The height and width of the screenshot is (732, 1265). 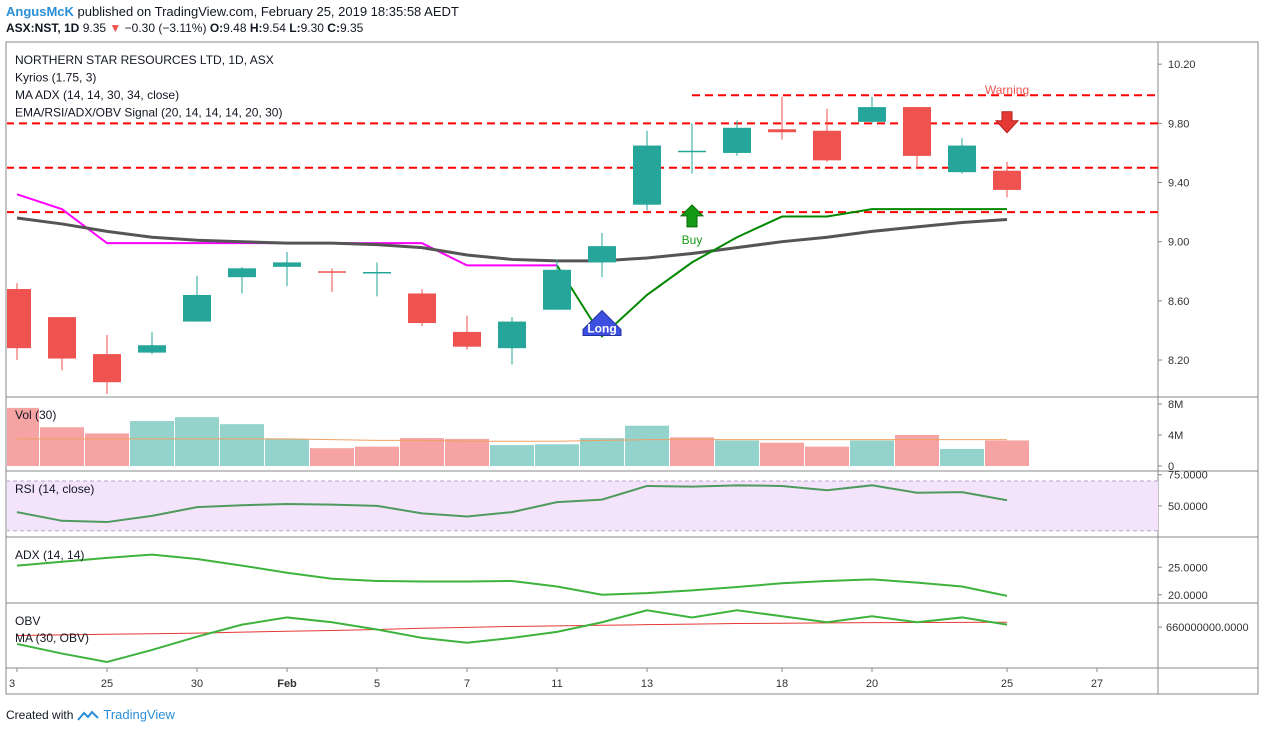 I want to click on time-tick-label: 11, so click(x=556, y=684).